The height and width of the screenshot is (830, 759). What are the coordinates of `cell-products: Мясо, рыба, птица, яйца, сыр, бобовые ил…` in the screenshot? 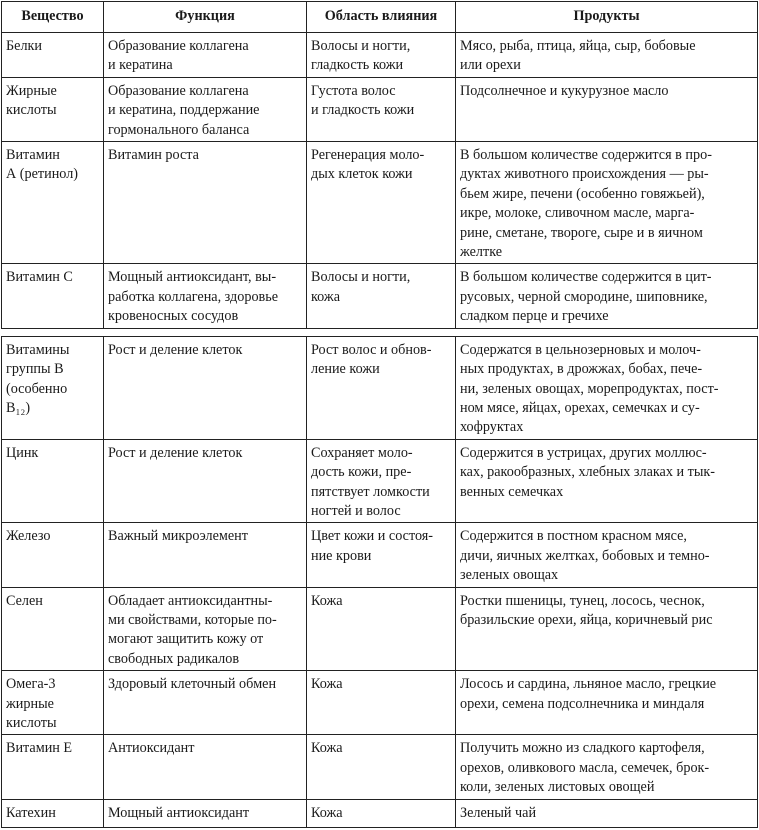 It's located at (606, 55).